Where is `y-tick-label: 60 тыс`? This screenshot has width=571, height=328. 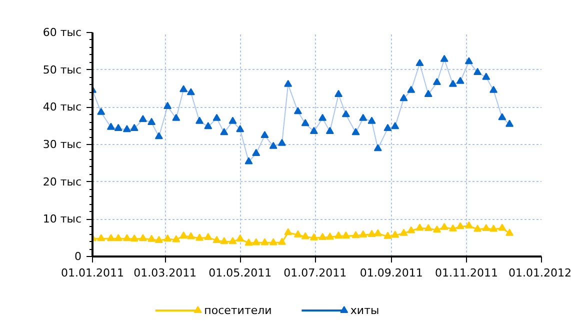
y-tick-label: 60 тыс is located at coordinates (62, 32).